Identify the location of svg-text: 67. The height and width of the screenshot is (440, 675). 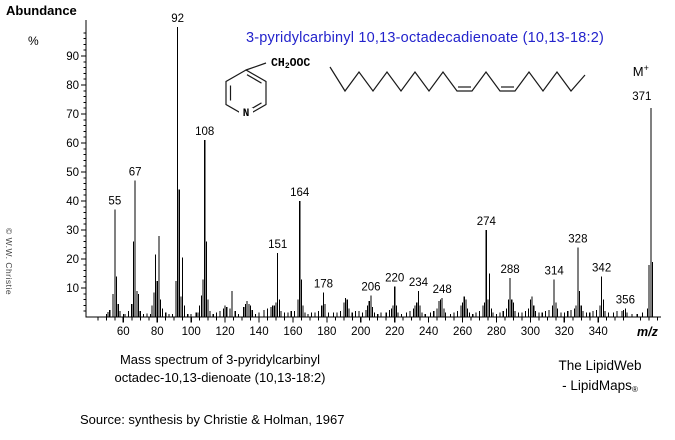
(135, 173).